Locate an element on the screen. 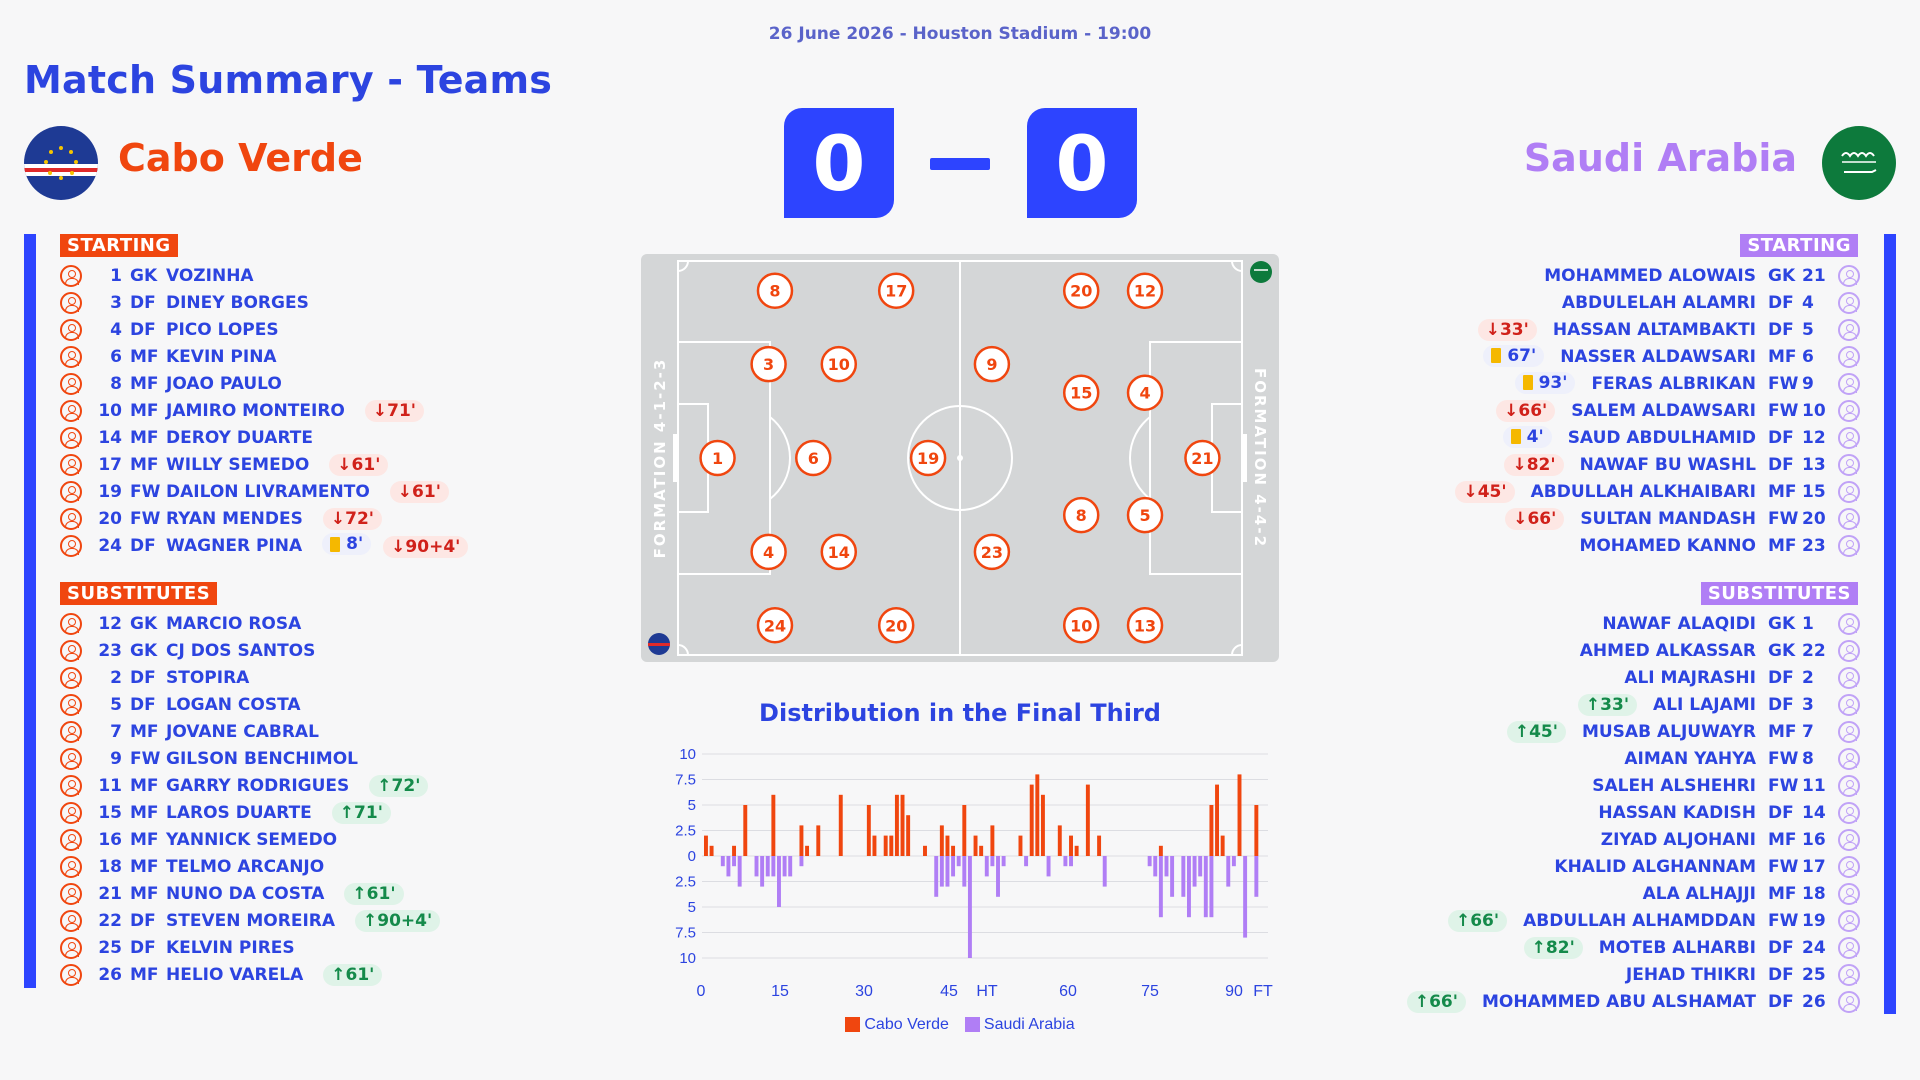  pitch-player-number: 19 is located at coordinates (928, 458).